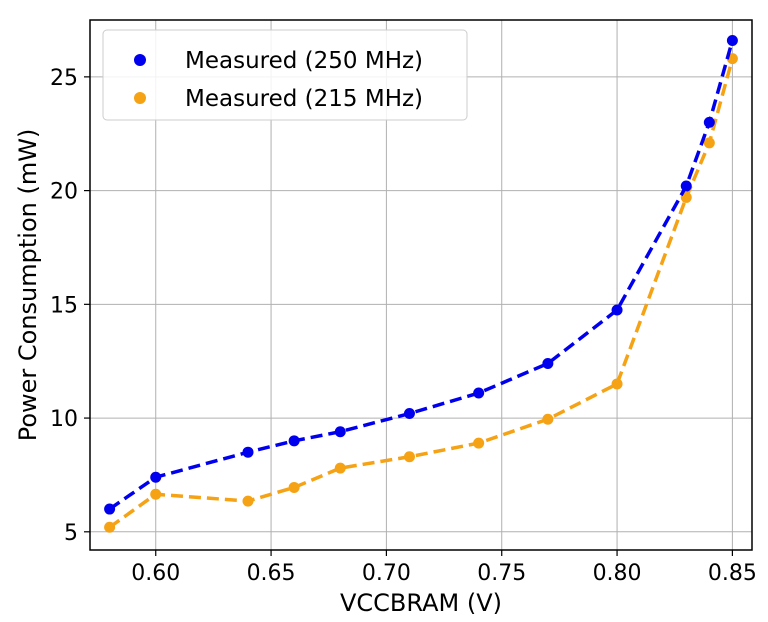 The image size is (768, 622). What do you see at coordinates (64, 78) in the screenshot?
I see `y-tick-label: 25` at bounding box center [64, 78].